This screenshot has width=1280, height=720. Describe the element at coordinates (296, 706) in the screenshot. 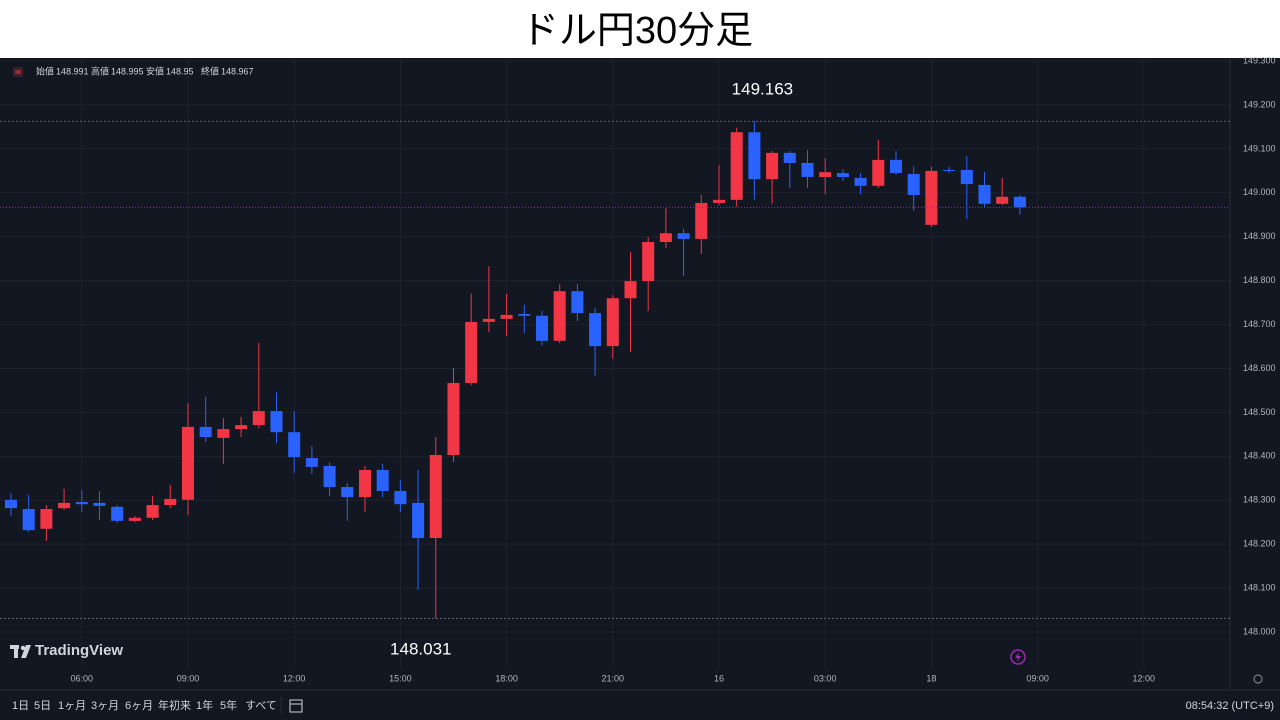

I see `date-range-icon` at that location.